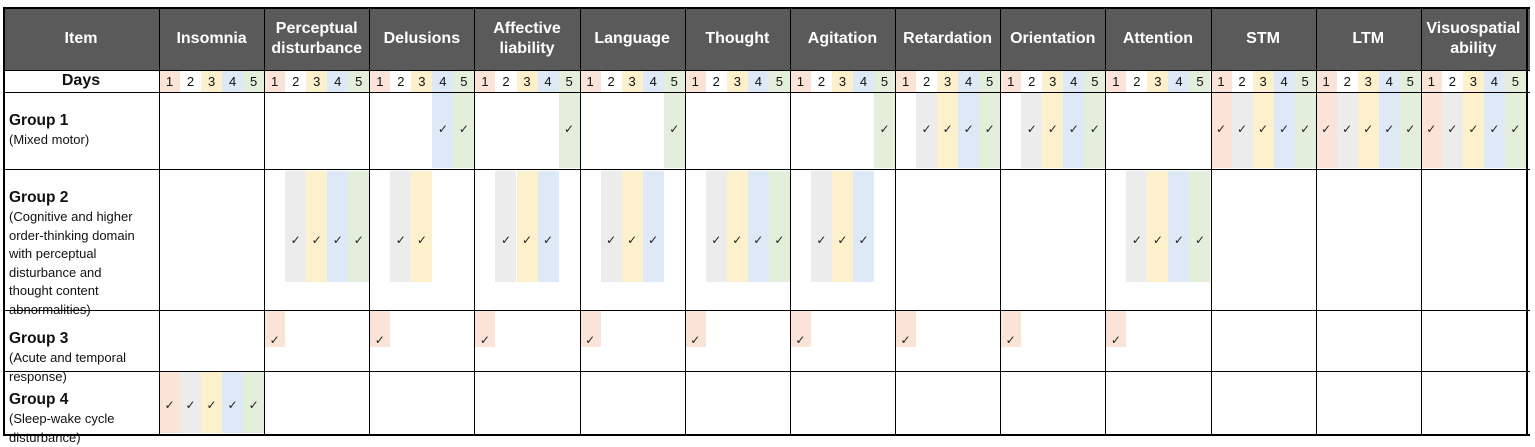 Image resolution: width=1535 pixels, height=447 pixels. Describe the element at coordinates (632, 38) in the screenshot. I see `column-header: Language` at that location.